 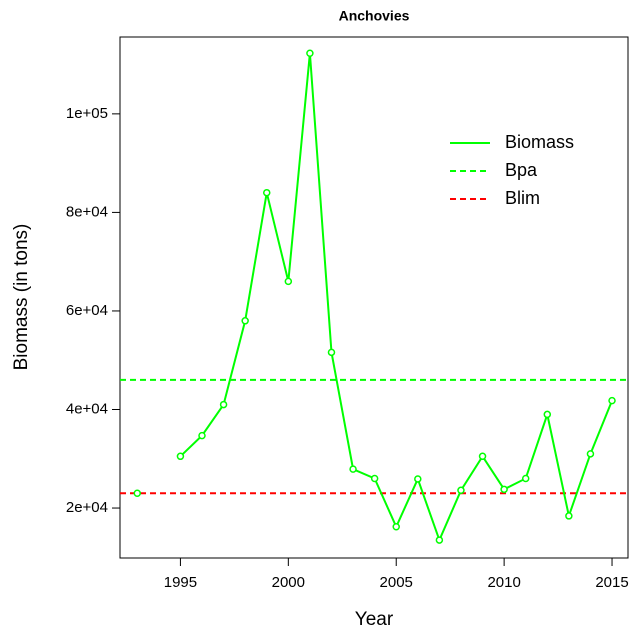 What do you see at coordinates (374, 16) in the screenshot?
I see `chart-title: Anchovies` at bounding box center [374, 16].